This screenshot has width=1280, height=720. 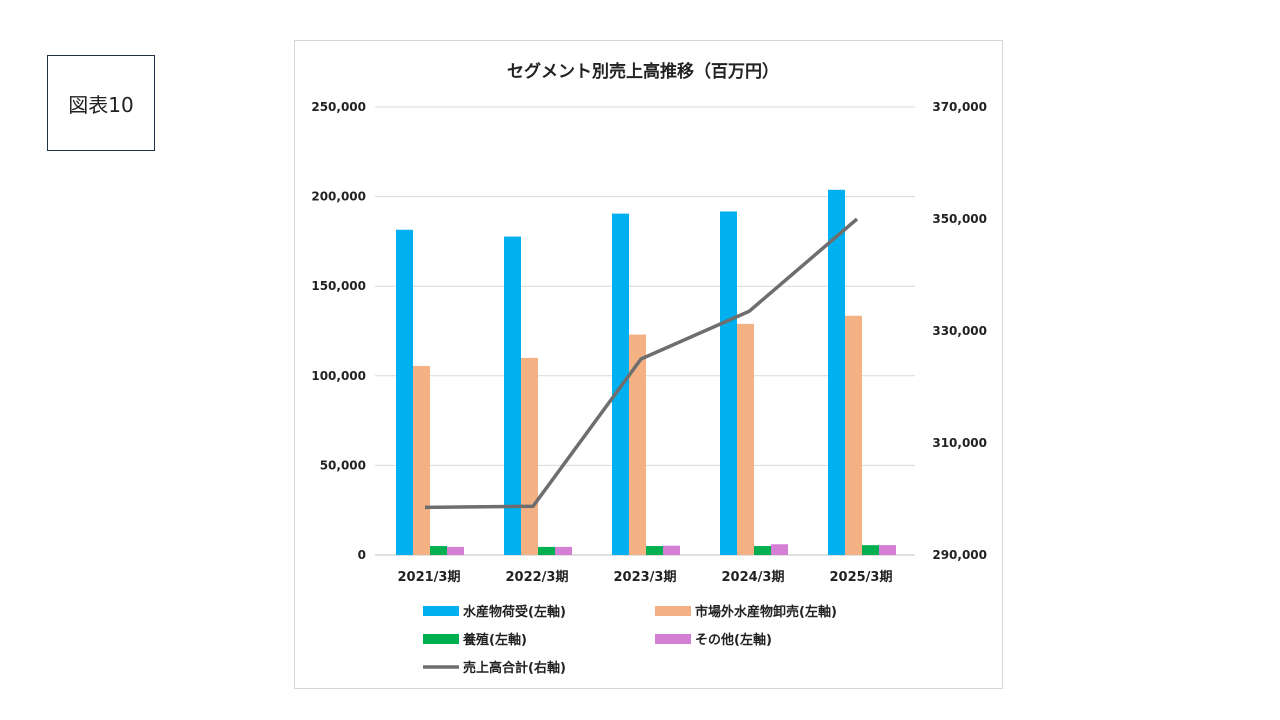 I want to click on bar-3-2023/3期, so click(x=654, y=550).